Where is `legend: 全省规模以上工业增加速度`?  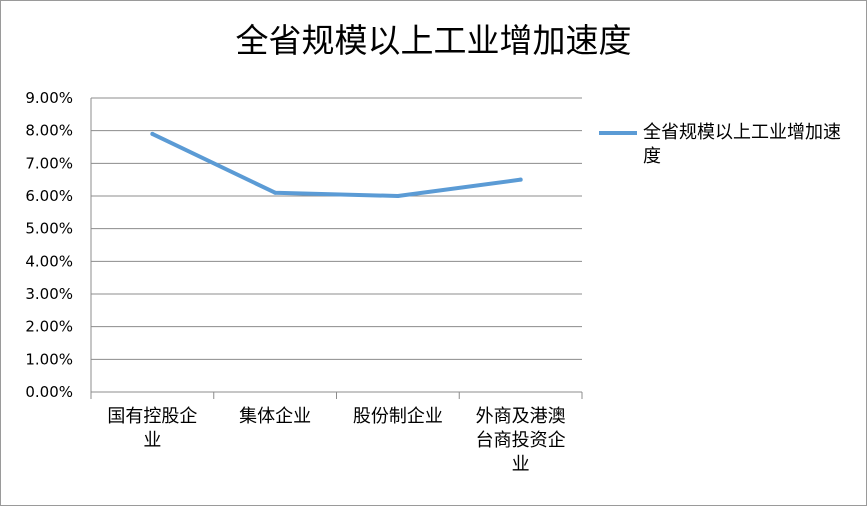
legend: 全省规模以上工业增加速度 is located at coordinates (731, 145).